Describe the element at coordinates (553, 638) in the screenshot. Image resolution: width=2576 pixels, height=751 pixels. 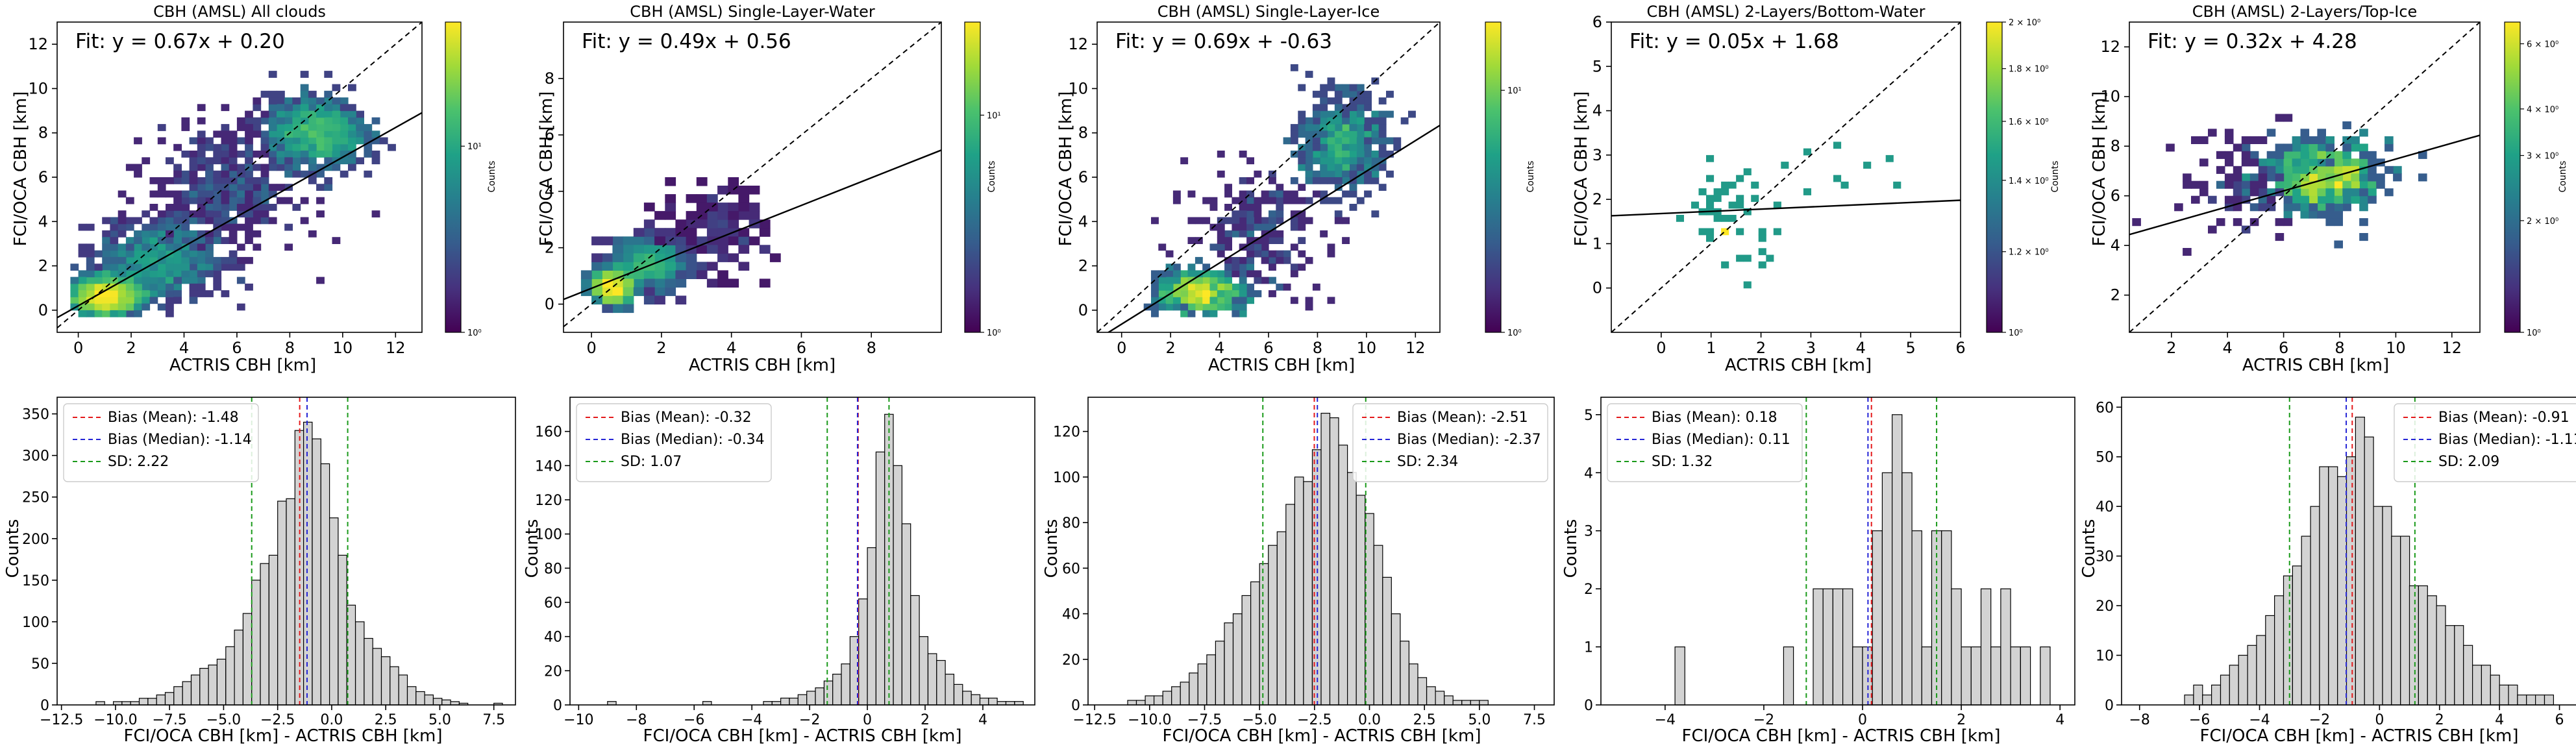
I see `y-tick-label: 40` at that location.